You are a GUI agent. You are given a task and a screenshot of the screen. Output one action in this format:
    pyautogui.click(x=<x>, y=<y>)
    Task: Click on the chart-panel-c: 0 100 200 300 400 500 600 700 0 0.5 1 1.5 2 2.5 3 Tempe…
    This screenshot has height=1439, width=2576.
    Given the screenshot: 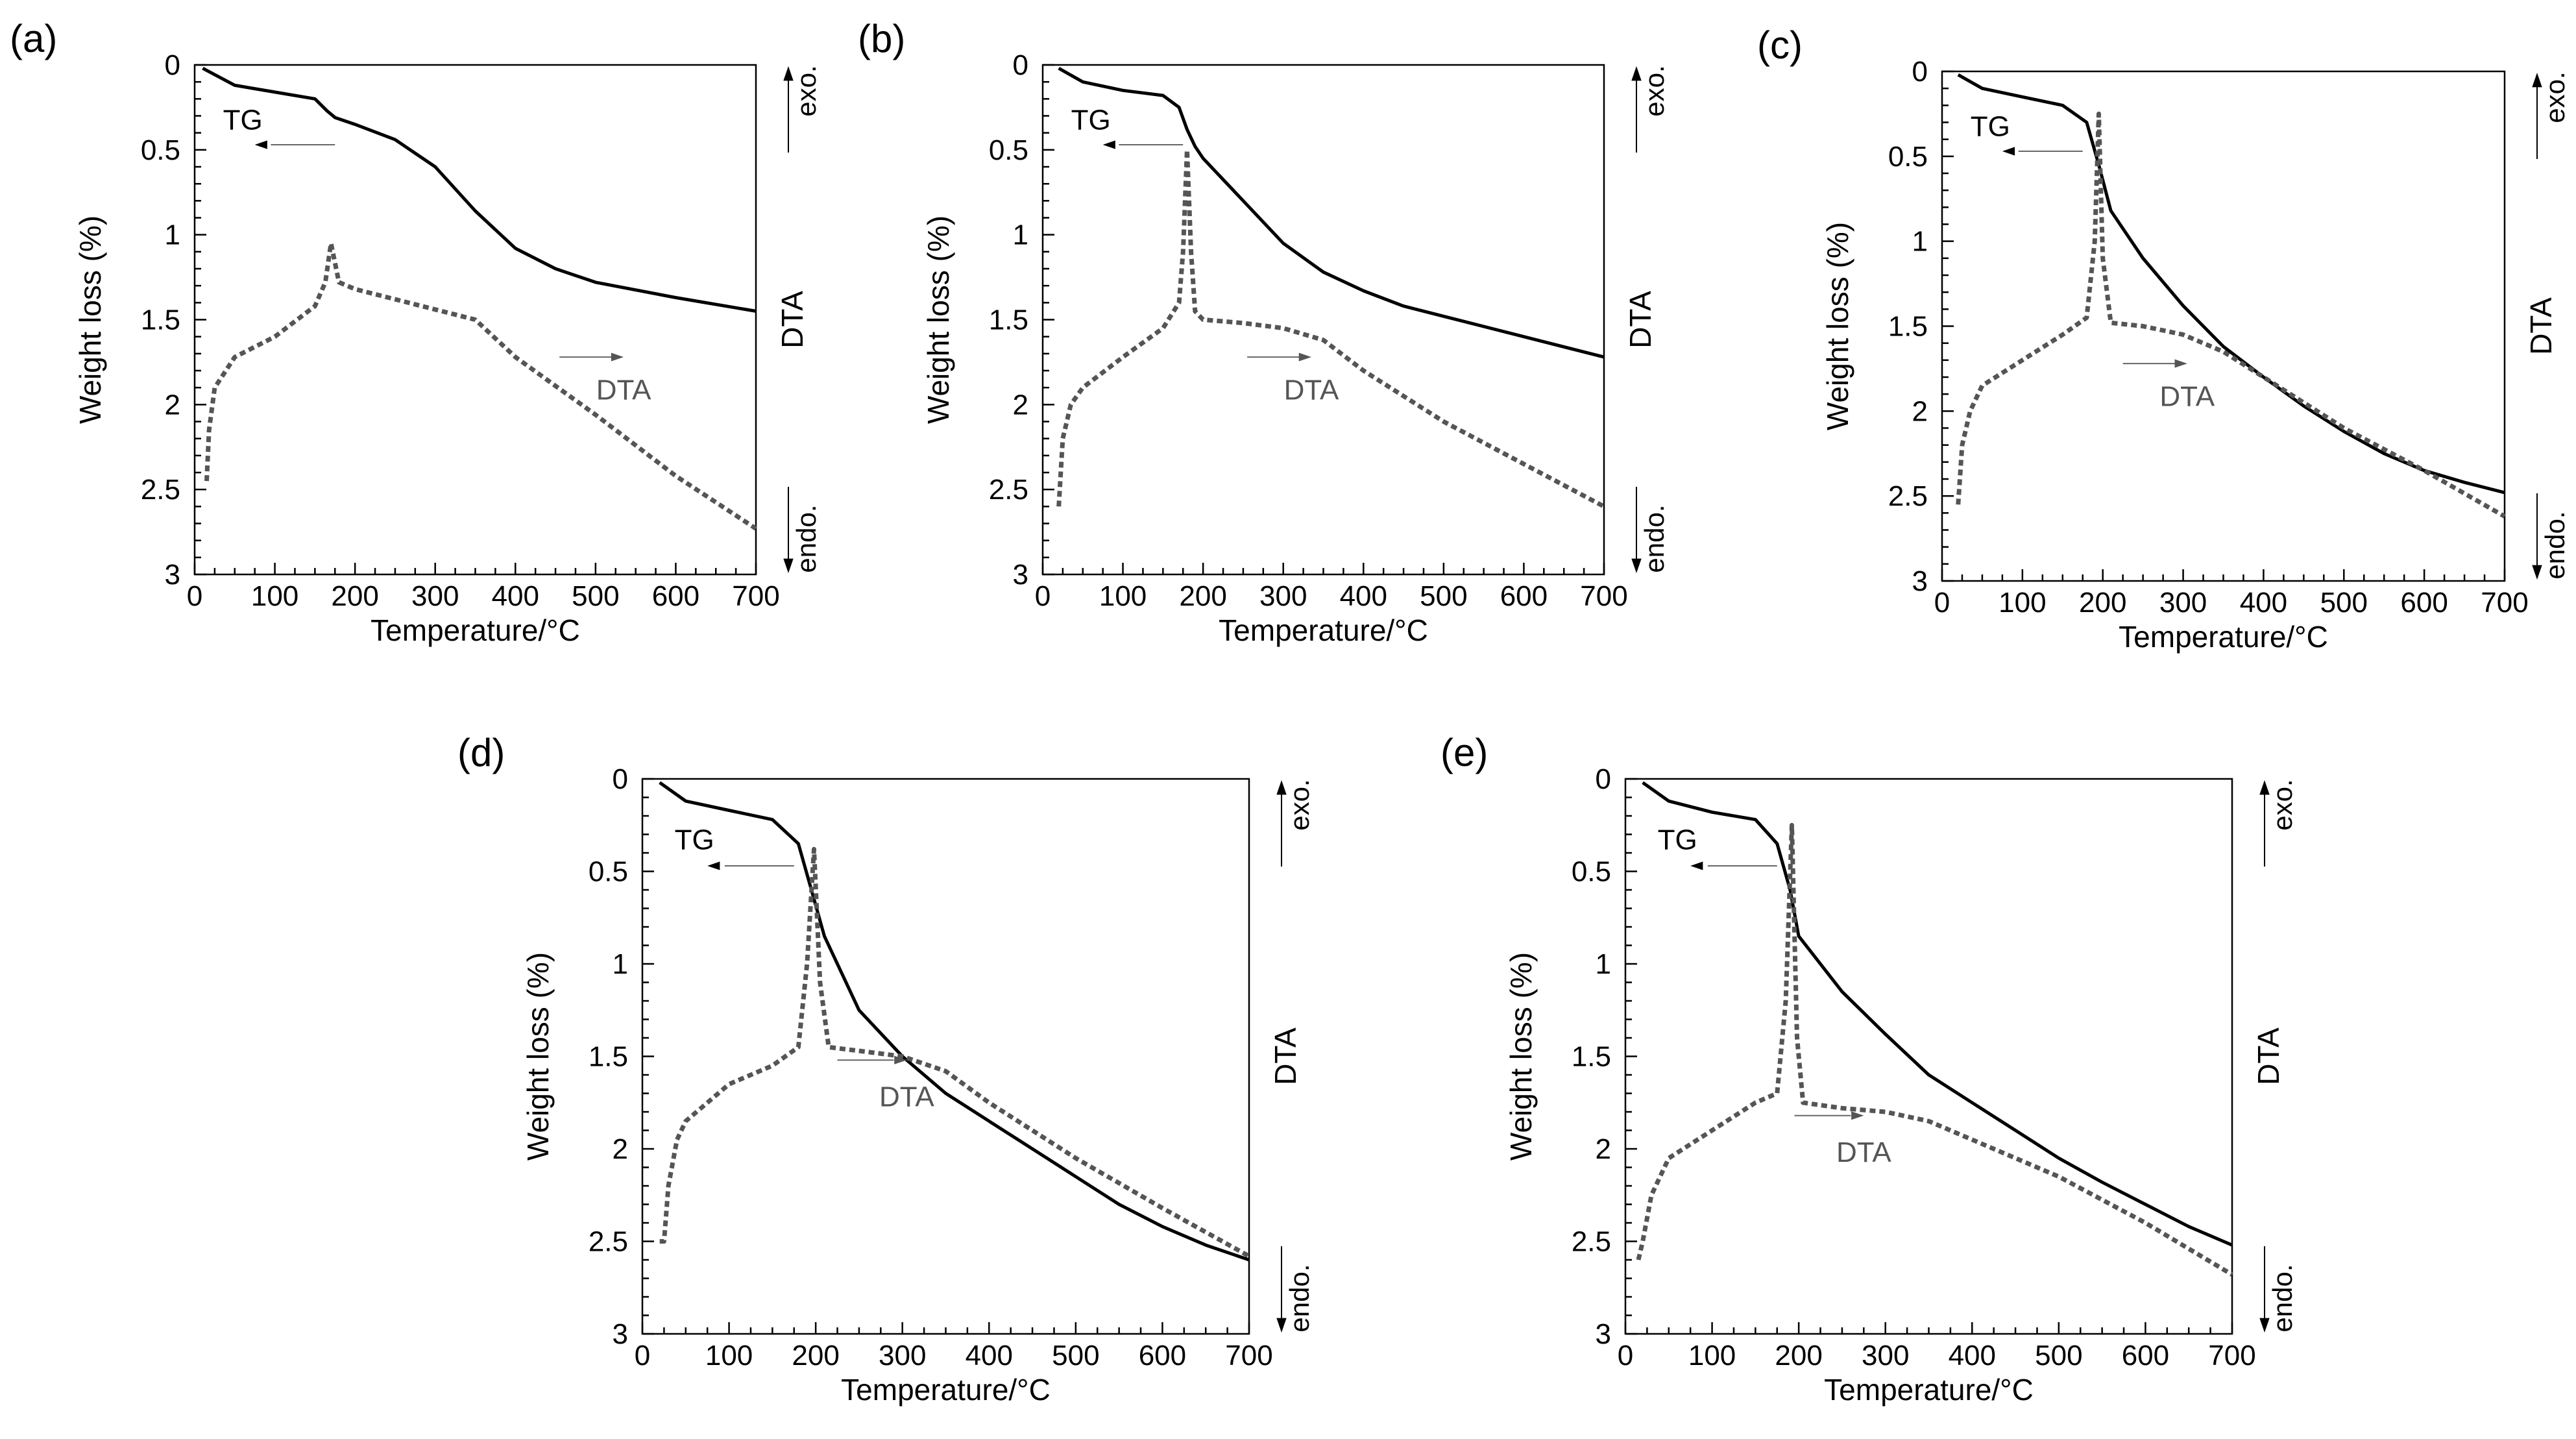 What is the action you would take?
    pyautogui.click(x=2163, y=338)
    